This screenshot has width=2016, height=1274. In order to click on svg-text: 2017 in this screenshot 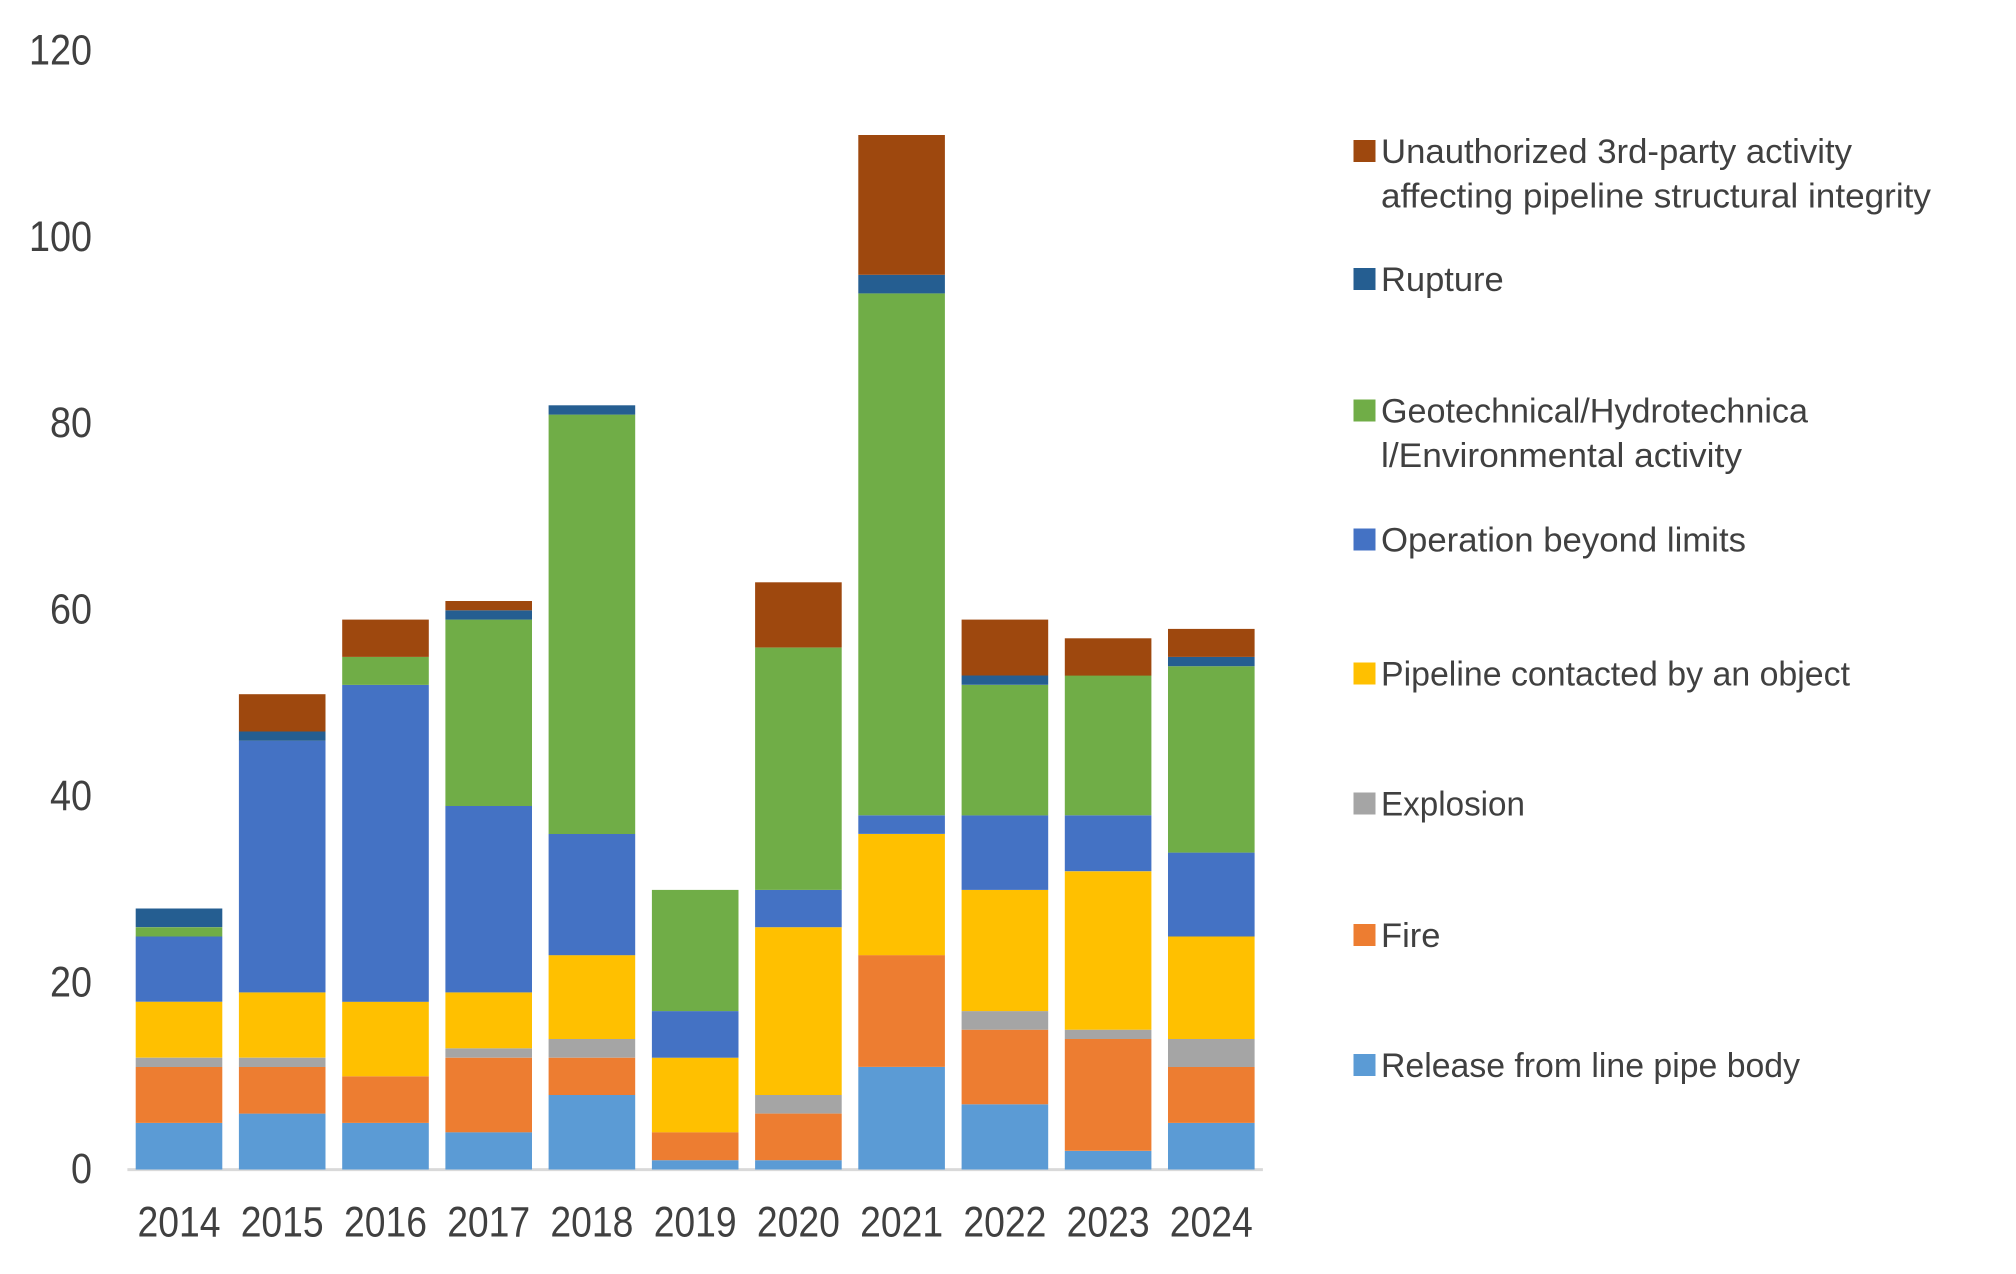, I will do `click(488, 1223)`.